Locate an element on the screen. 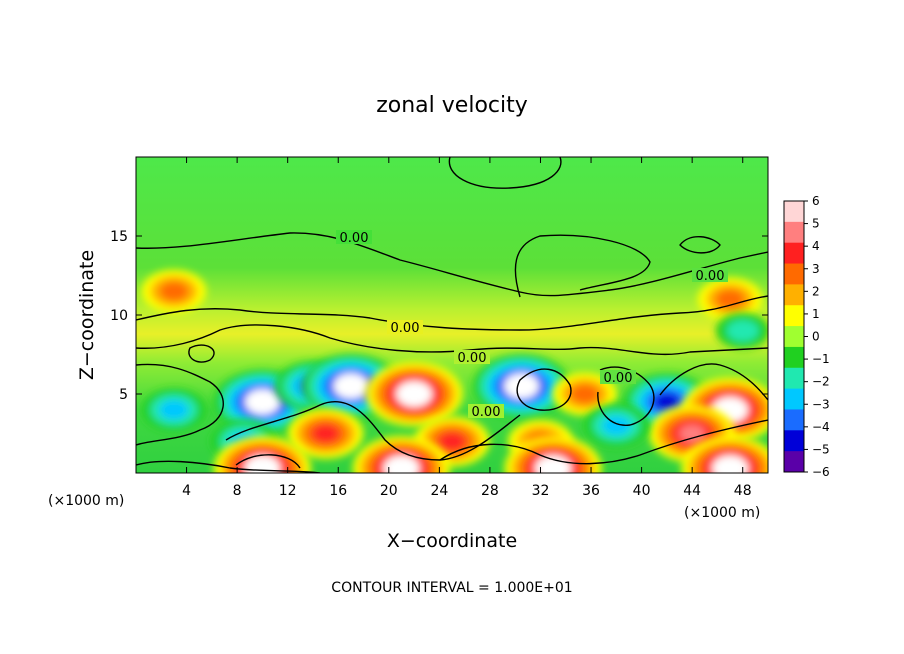  colorbar-tick-label: 2 is located at coordinates (816, 291).